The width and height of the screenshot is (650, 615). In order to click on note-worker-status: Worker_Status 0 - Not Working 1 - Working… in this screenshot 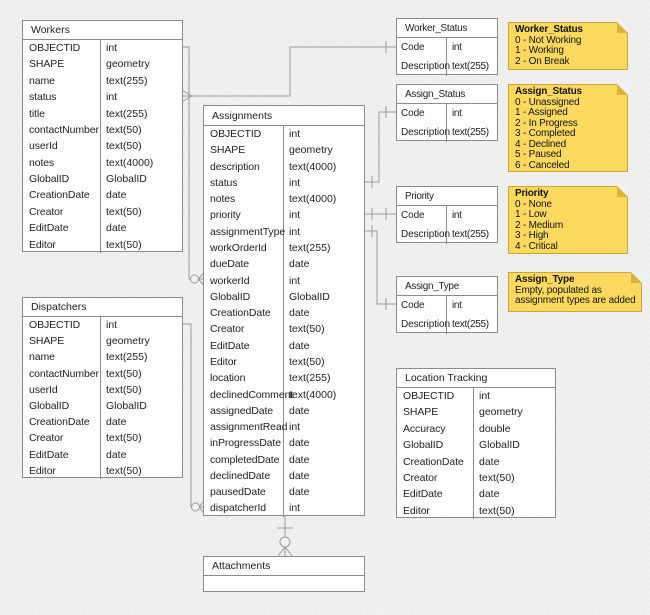, I will do `click(568, 46)`.